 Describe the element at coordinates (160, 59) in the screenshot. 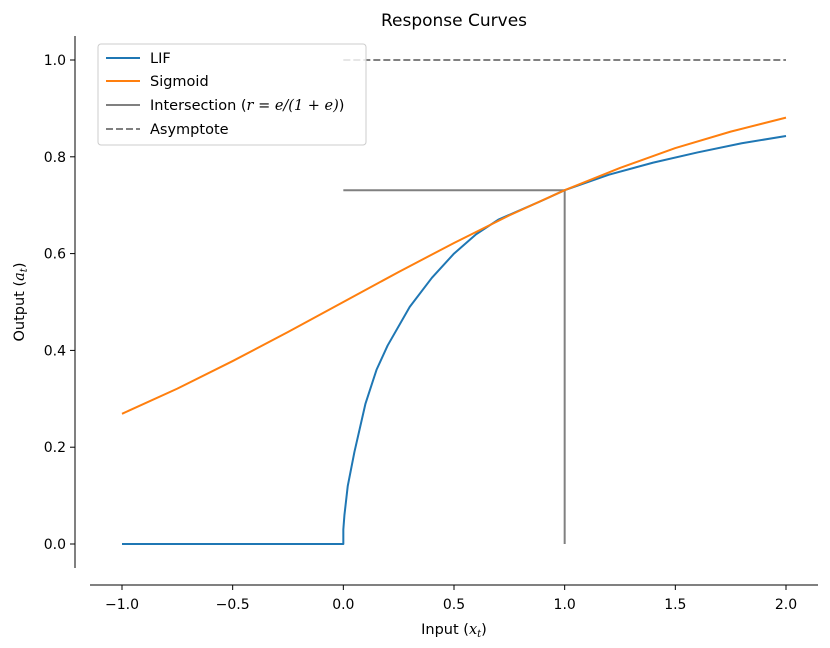

I see `legend-label-lif: LIF` at that location.